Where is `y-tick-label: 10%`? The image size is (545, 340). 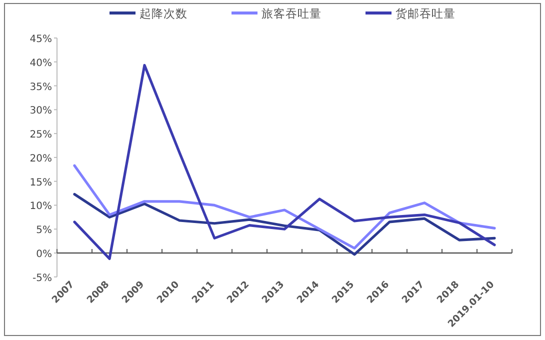
y-tick-label: 10% is located at coordinates (41, 206).